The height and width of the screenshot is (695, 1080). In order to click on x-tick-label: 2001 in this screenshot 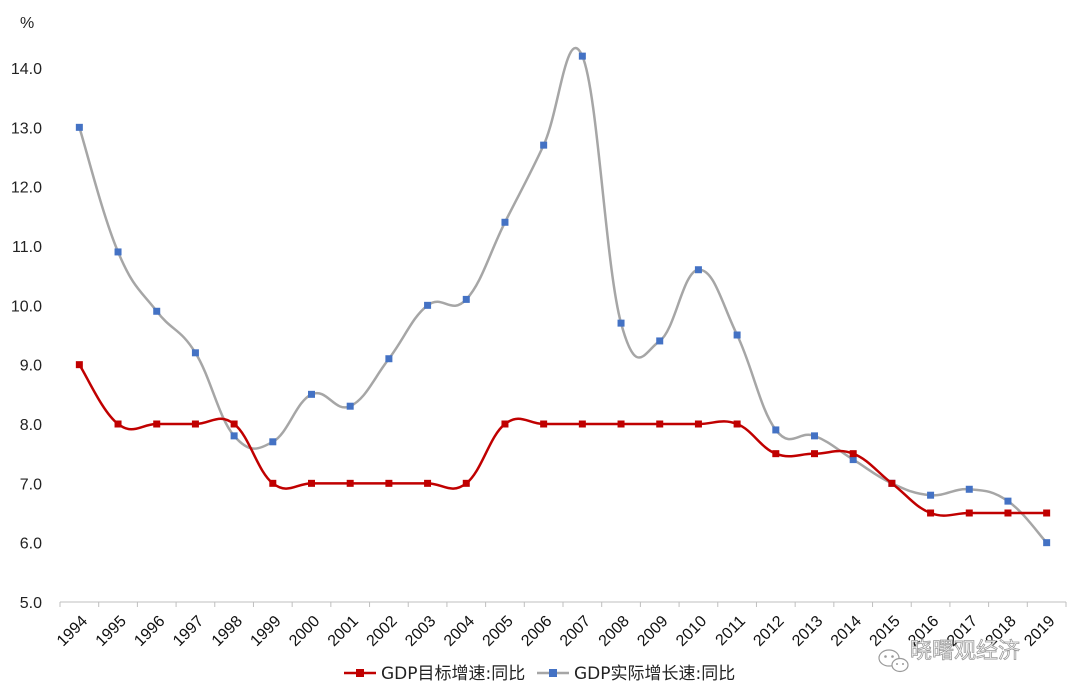, I will do `click(343, 631)`.